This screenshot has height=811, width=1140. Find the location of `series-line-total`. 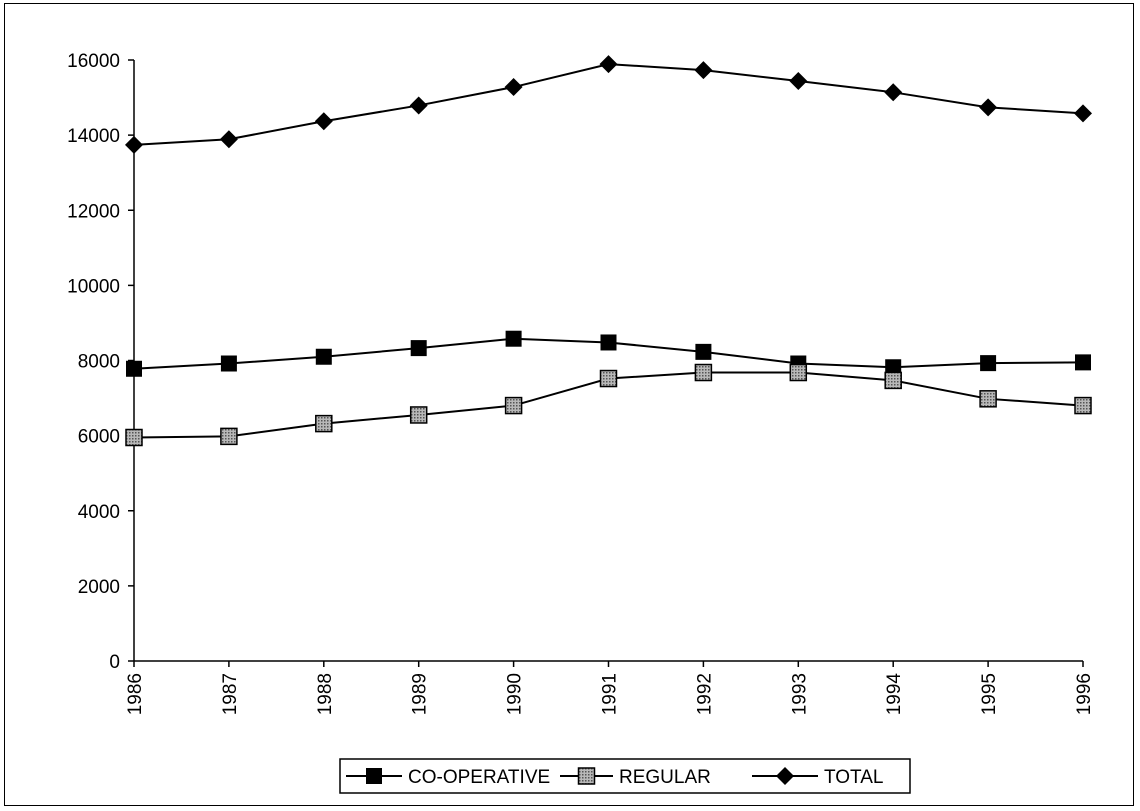

series-line-total is located at coordinates (608, 104).